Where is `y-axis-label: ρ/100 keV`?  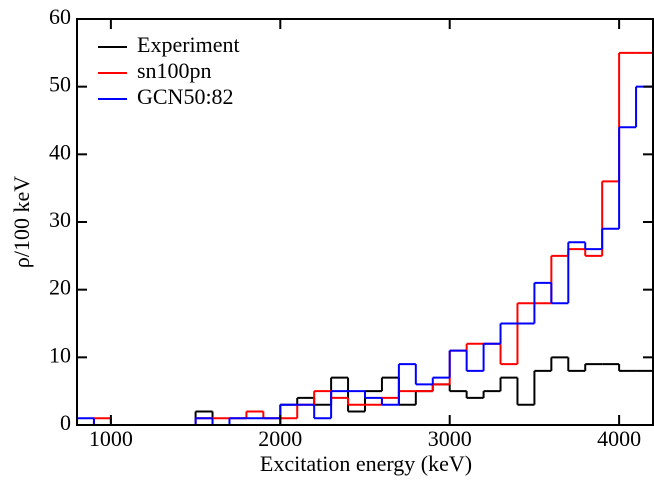 y-axis-label: ρ/100 keV is located at coordinates (21, 222).